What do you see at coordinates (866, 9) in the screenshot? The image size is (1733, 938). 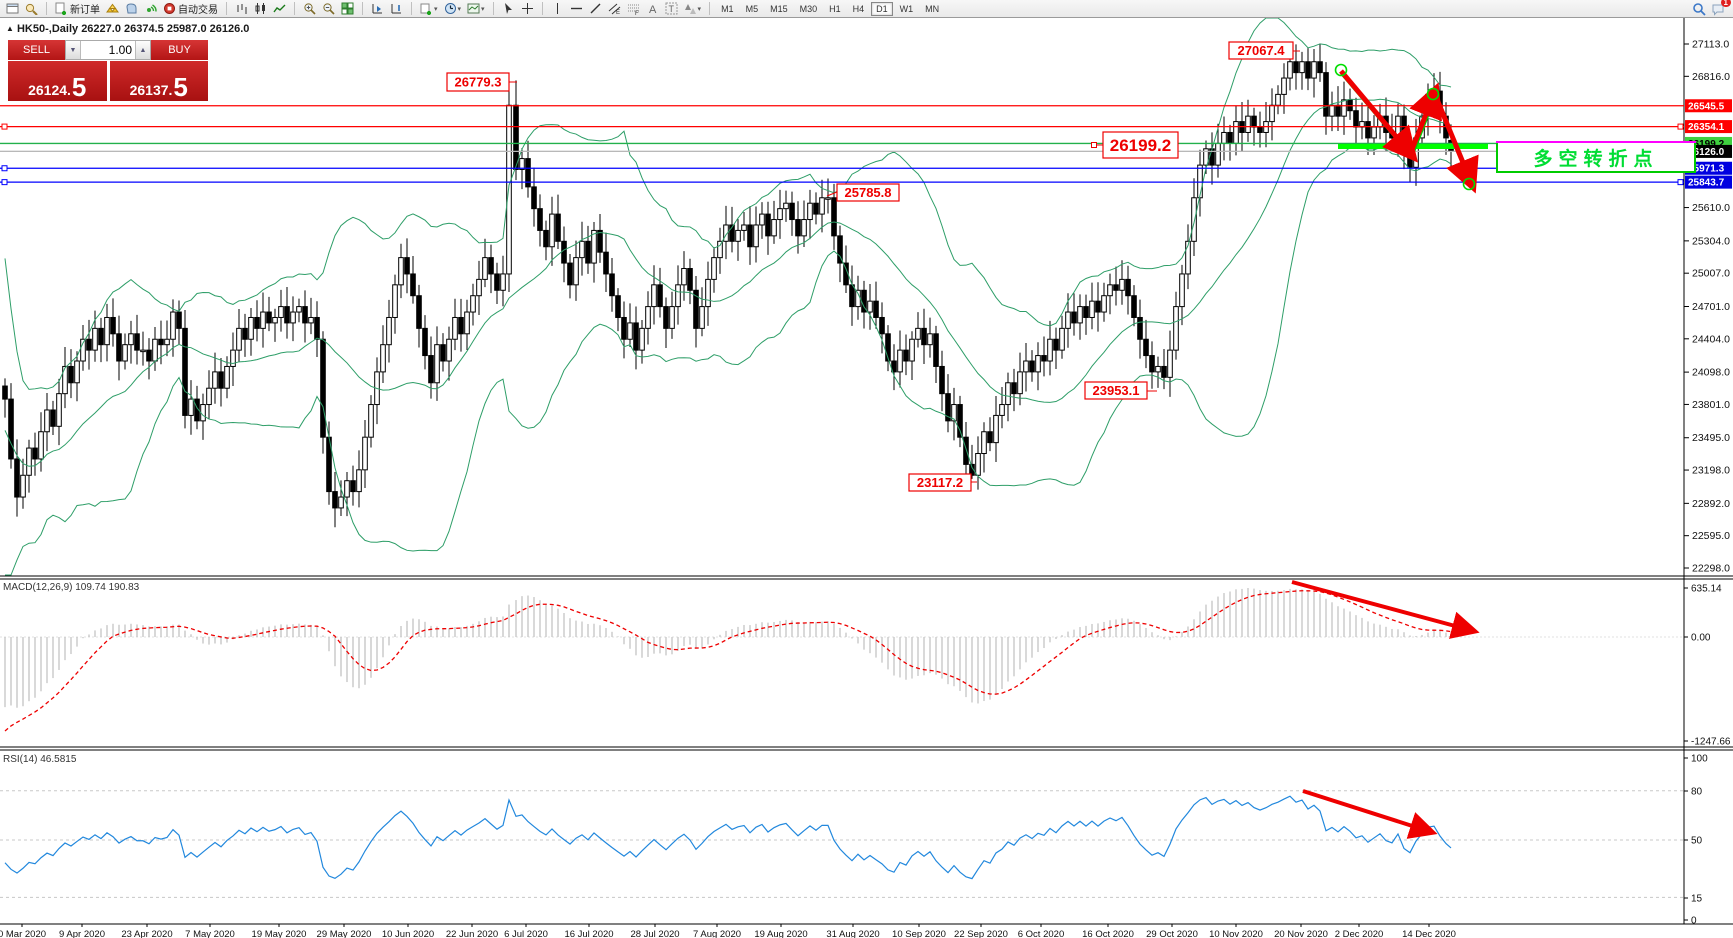 I see `toolbar: 新订单 自动交易` at bounding box center [866, 9].